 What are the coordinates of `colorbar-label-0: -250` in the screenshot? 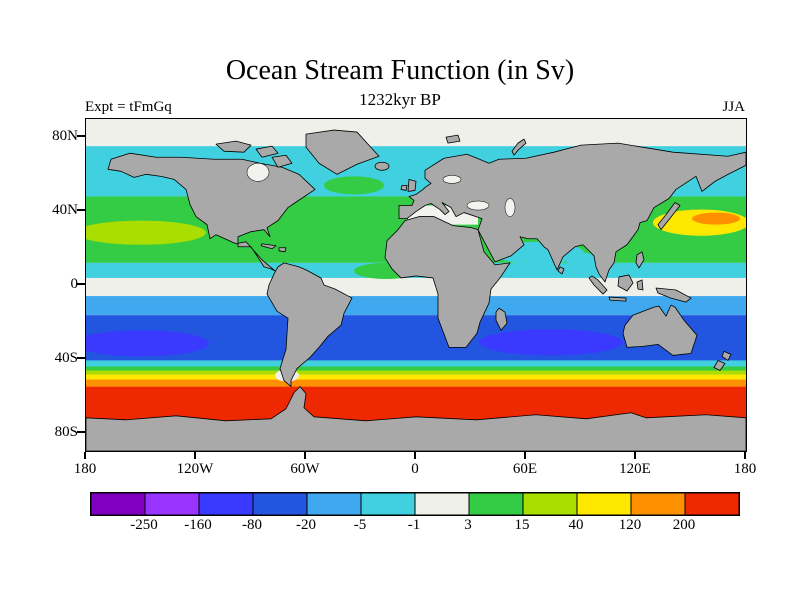 It's located at (144, 525).